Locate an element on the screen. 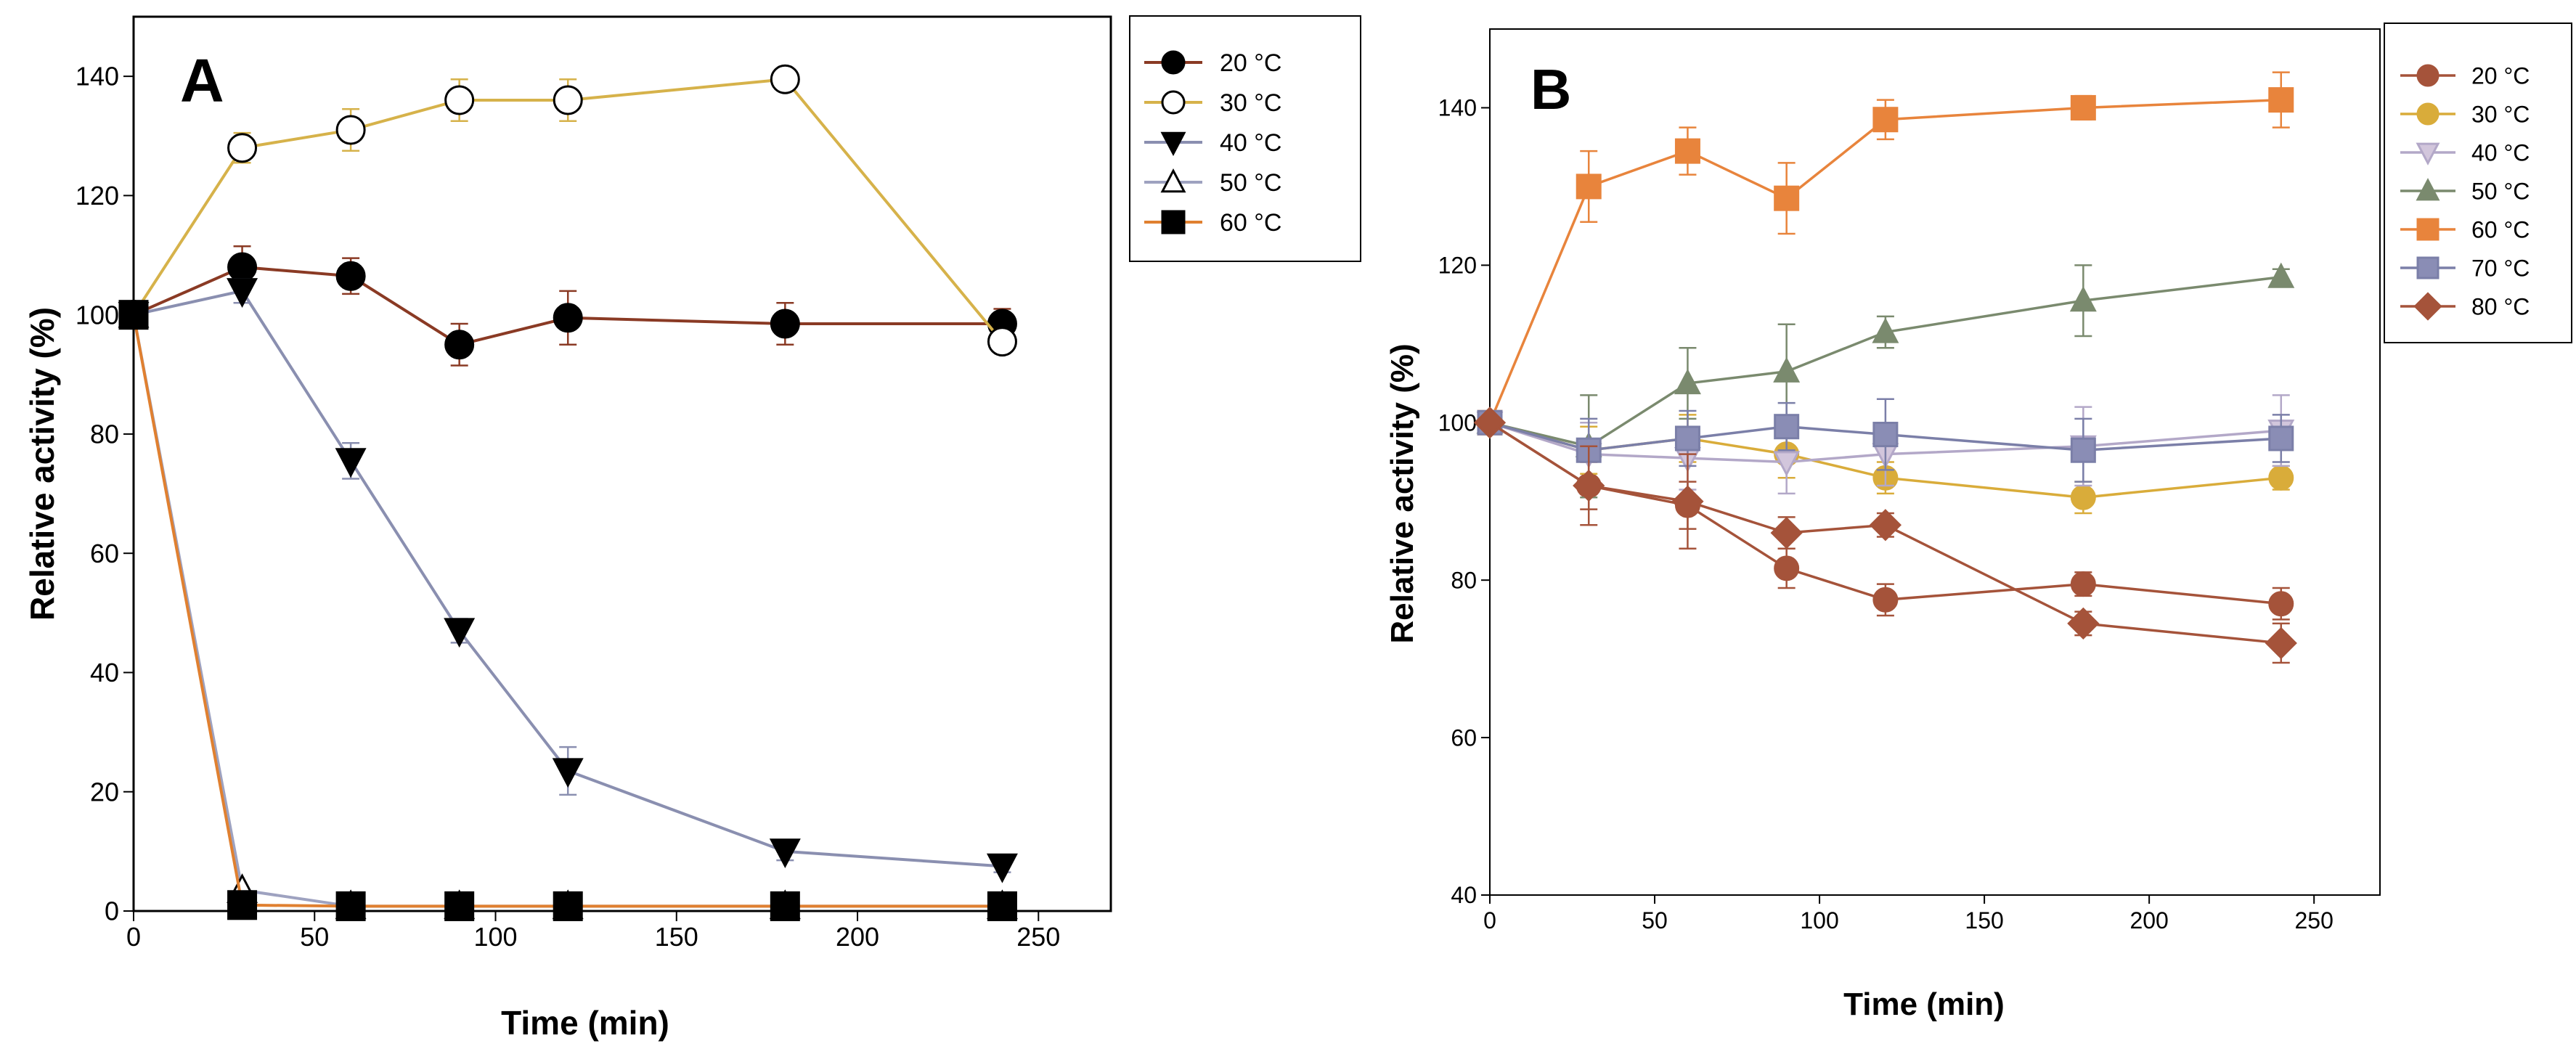 This screenshot has height=1062, width=2576. panel-b-y-tick-label: 60 is located at coordinates (1464, 737).